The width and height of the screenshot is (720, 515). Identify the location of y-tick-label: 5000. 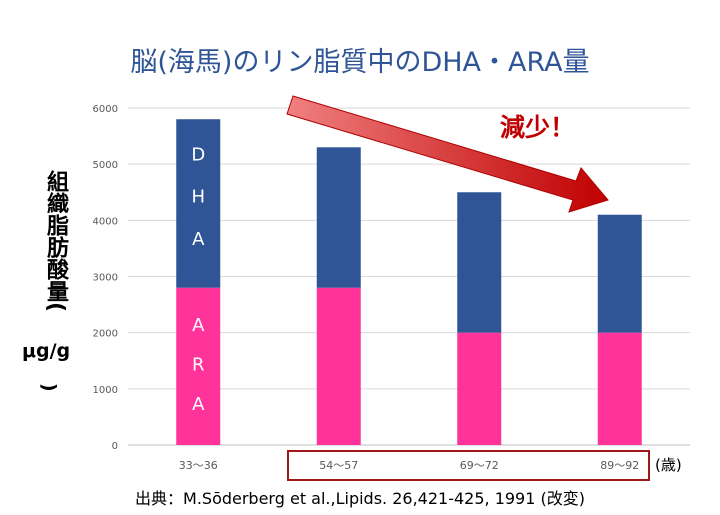
(105, 165).